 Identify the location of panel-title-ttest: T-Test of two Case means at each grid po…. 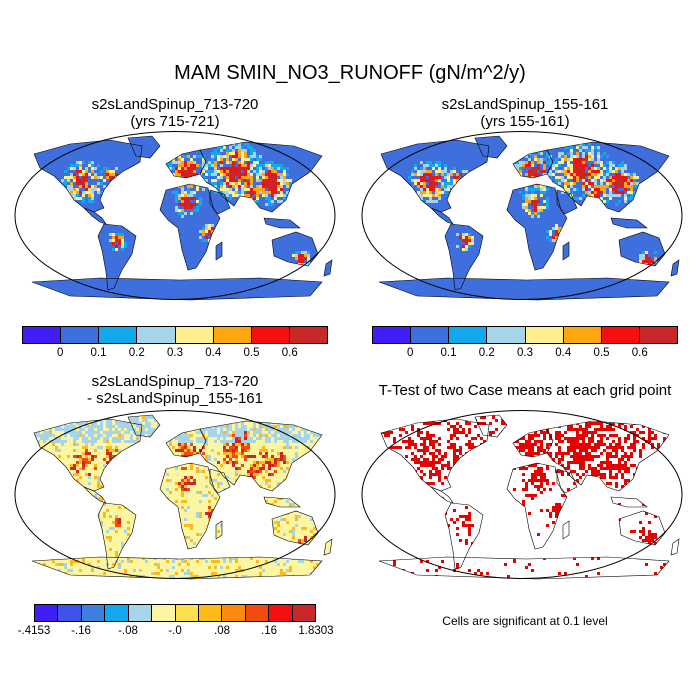
(525, 390).